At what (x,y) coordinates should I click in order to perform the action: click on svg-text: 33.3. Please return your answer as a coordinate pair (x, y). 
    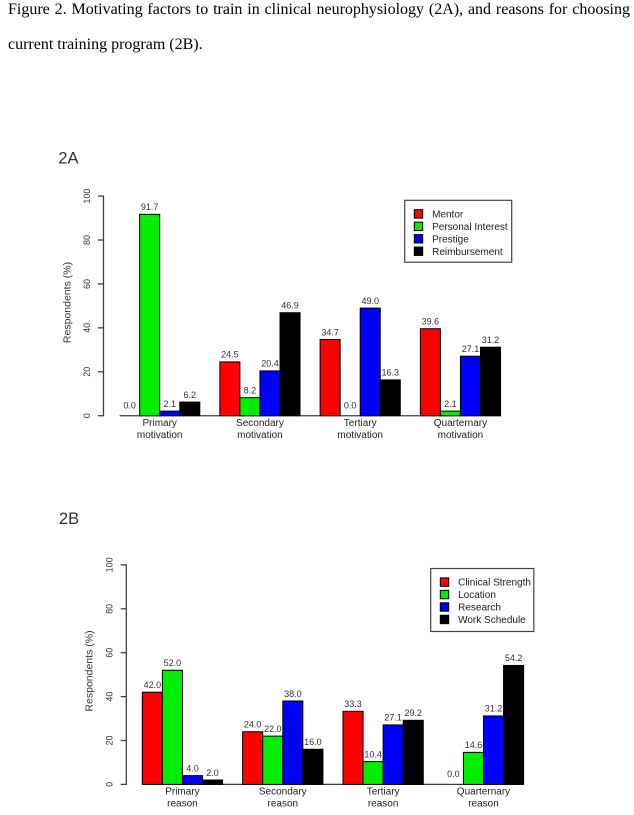
    Looking at the image, I should click on (353, 704).